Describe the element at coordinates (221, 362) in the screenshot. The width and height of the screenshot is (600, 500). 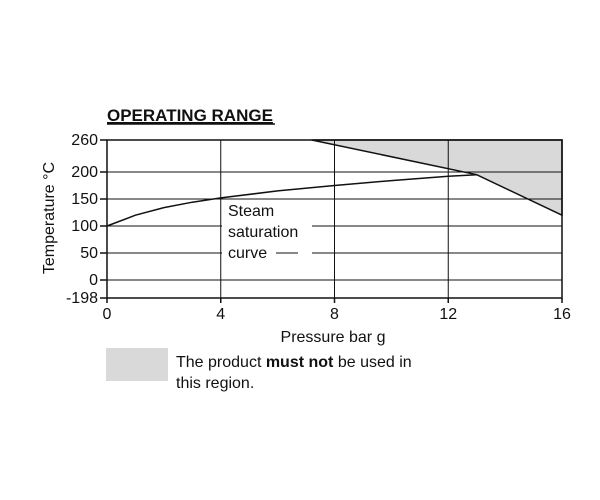
I see `legend-text-before: The product` at that location.